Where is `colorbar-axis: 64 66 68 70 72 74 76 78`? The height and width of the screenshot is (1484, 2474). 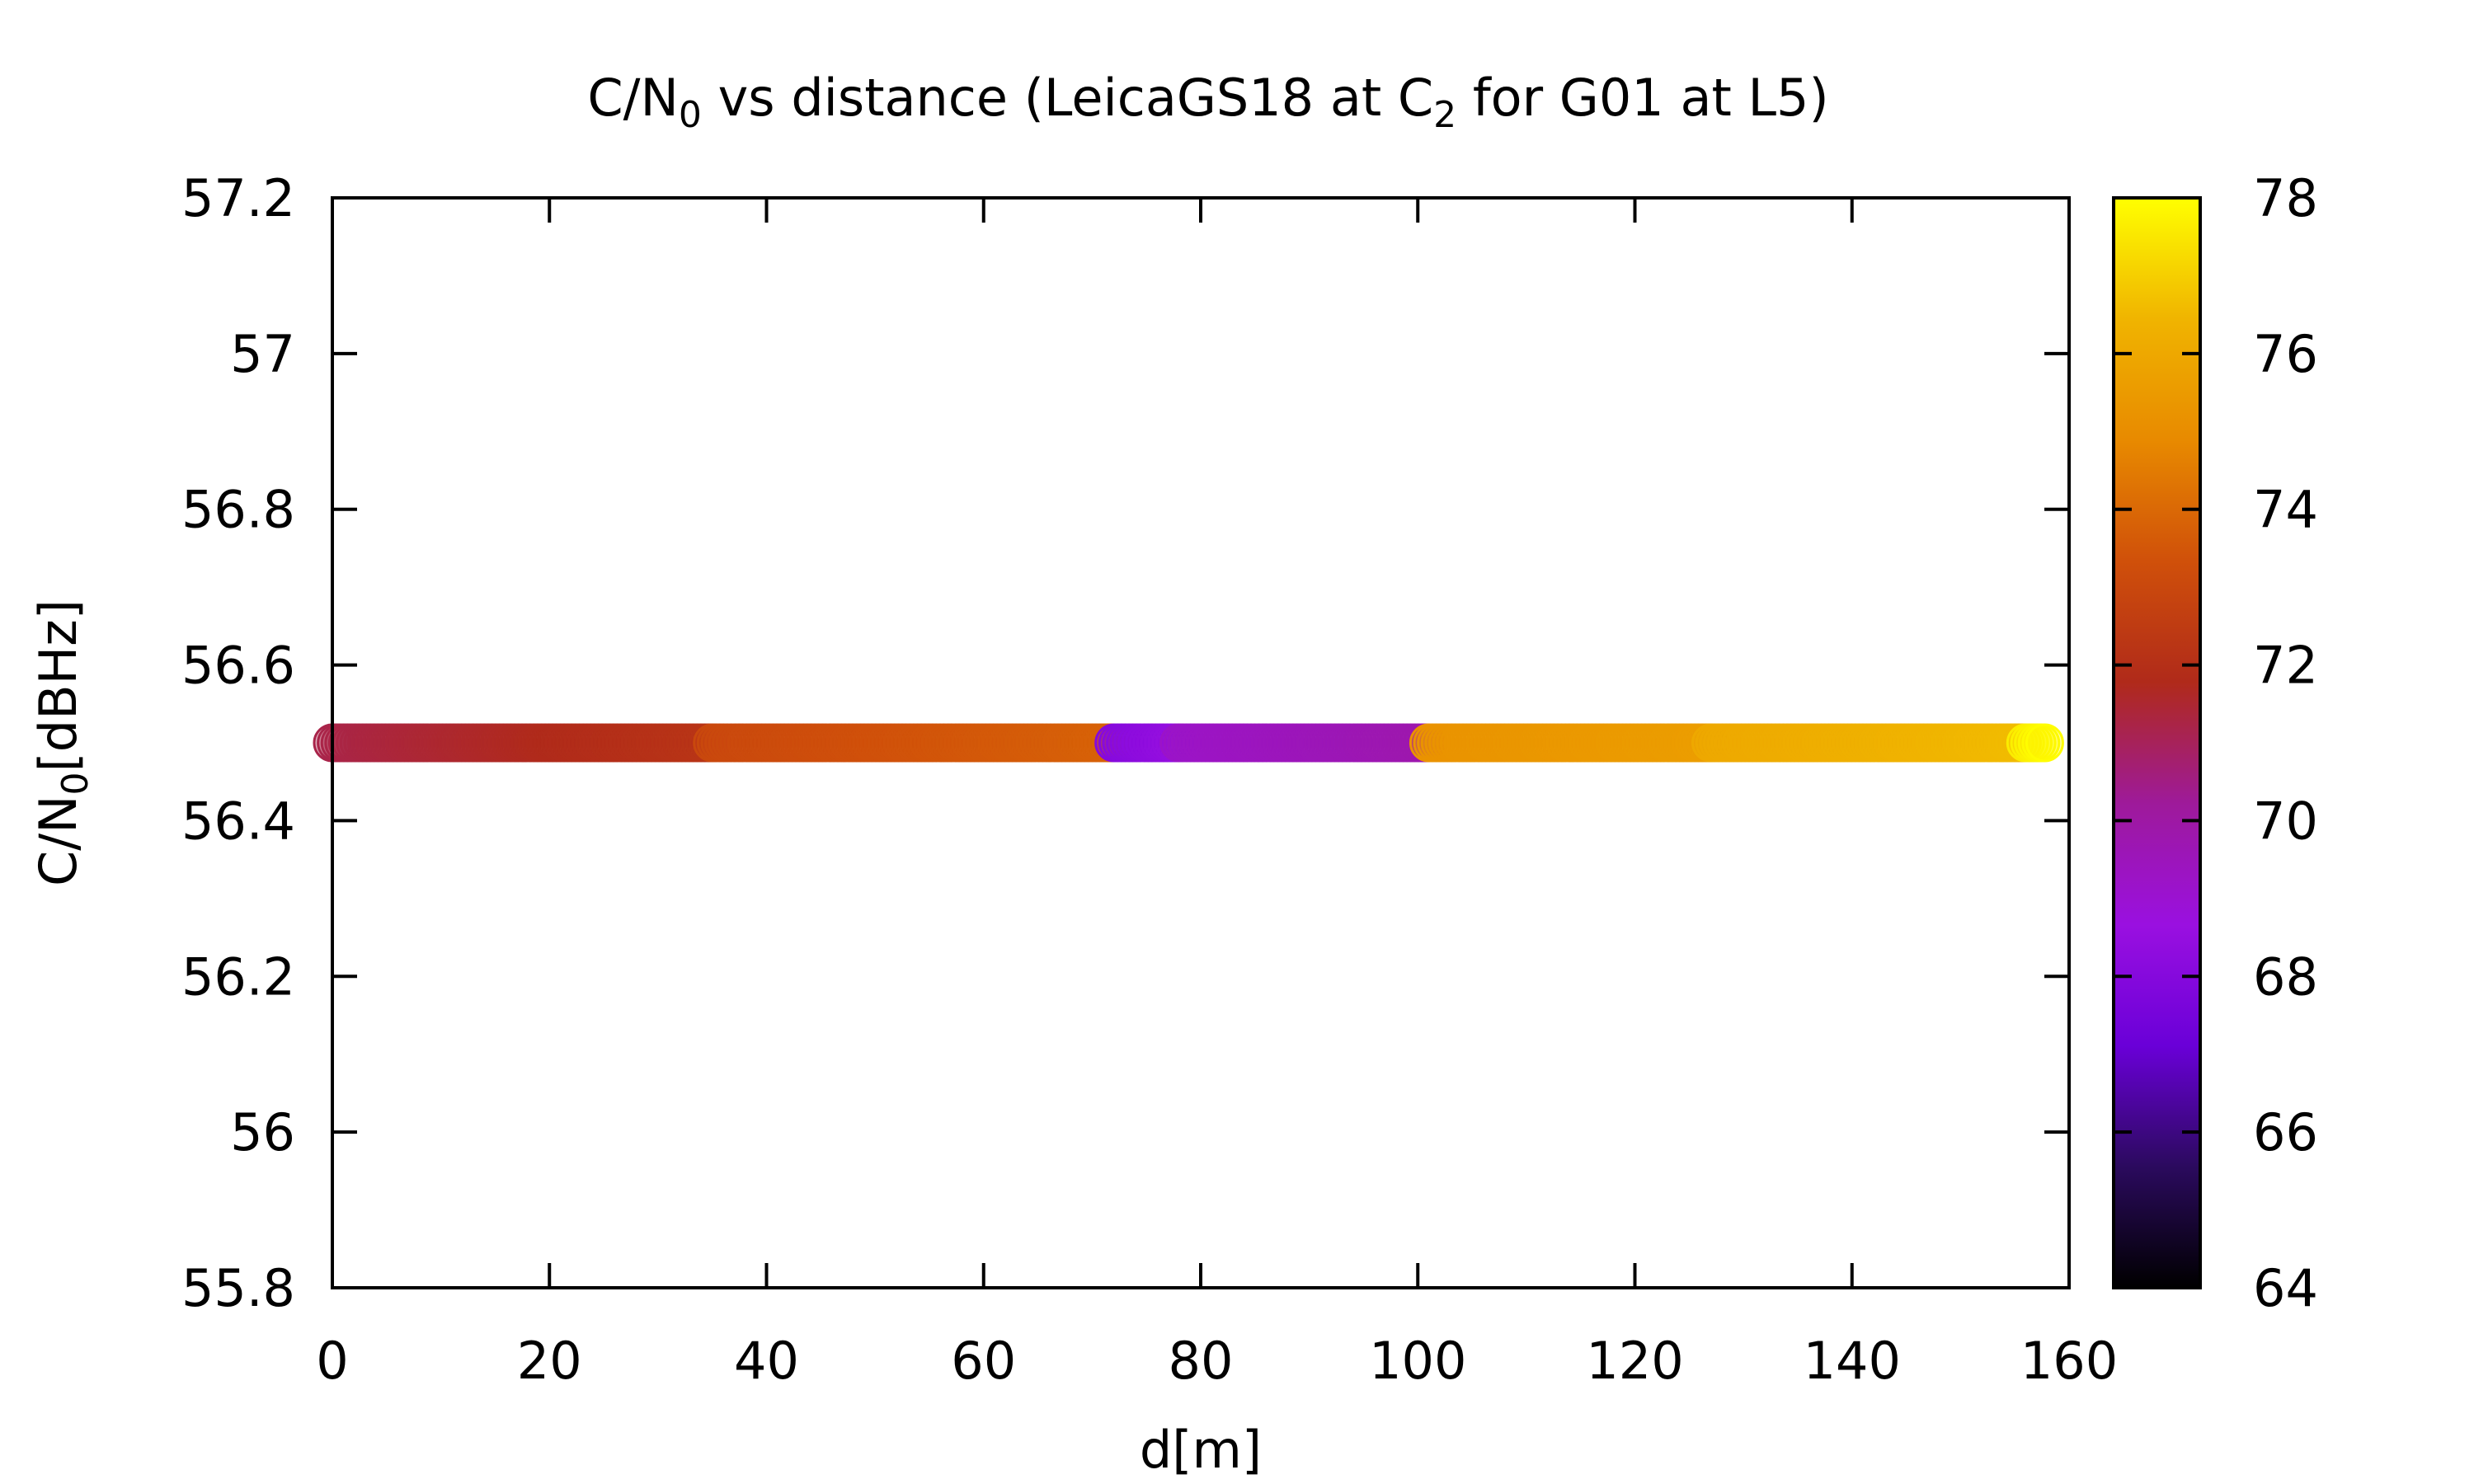
colorbar-axis: 64 66 68 70 72 74 76 78 is located at coordinates (2216, 743).